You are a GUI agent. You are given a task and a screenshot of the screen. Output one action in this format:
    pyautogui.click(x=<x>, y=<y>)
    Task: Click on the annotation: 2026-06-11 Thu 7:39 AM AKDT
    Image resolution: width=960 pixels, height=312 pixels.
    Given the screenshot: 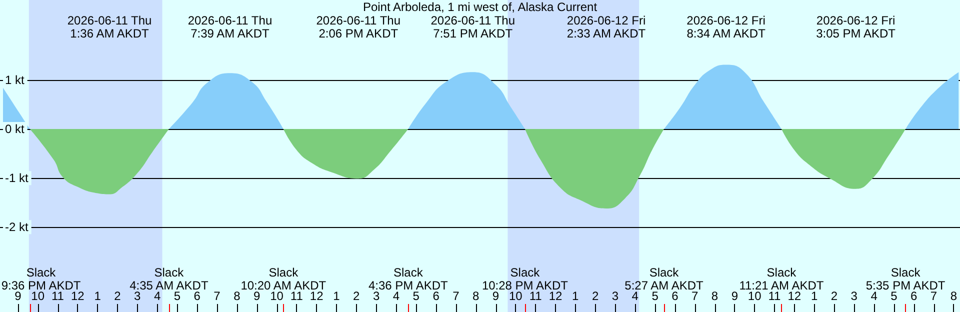 What is the action you would take?
    pyautogui.click(x=230, y=27)
    